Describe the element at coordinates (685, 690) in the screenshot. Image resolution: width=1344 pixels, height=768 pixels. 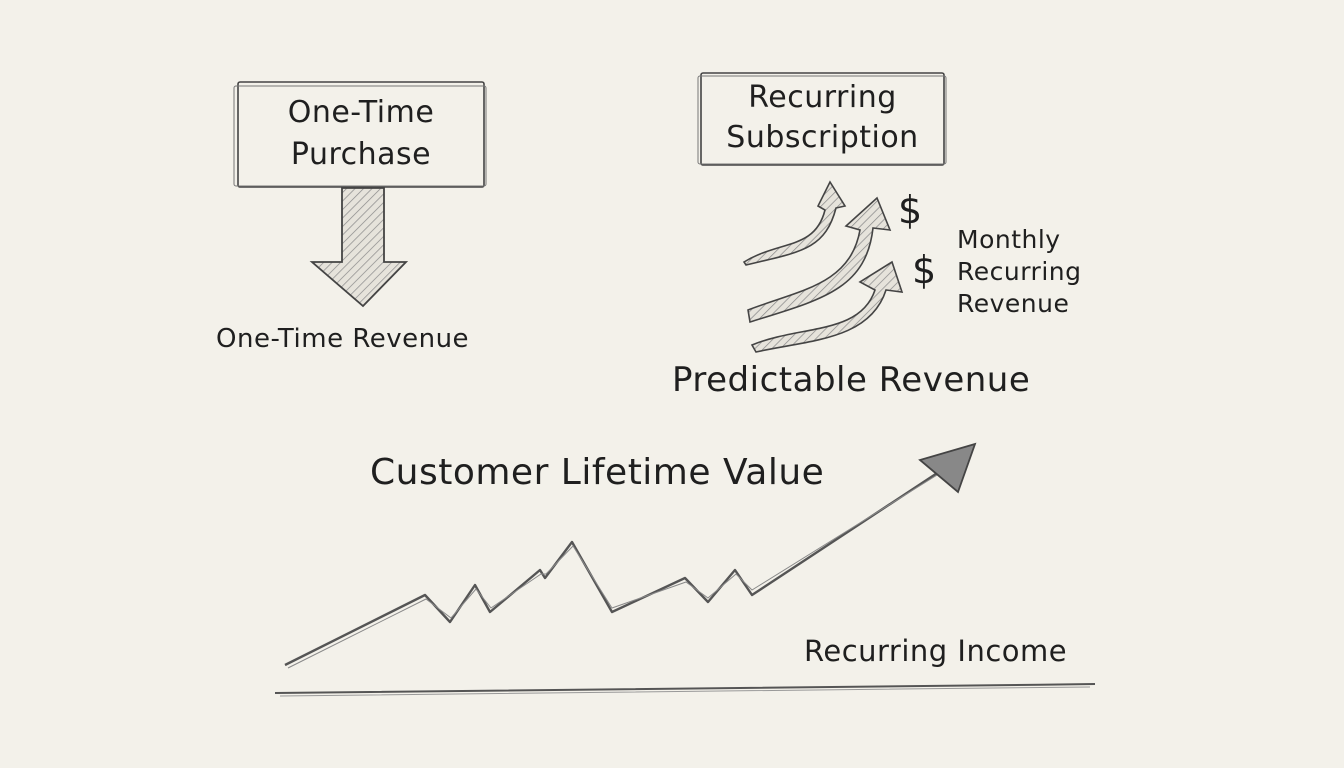
I see `baseline-axis` at that location.